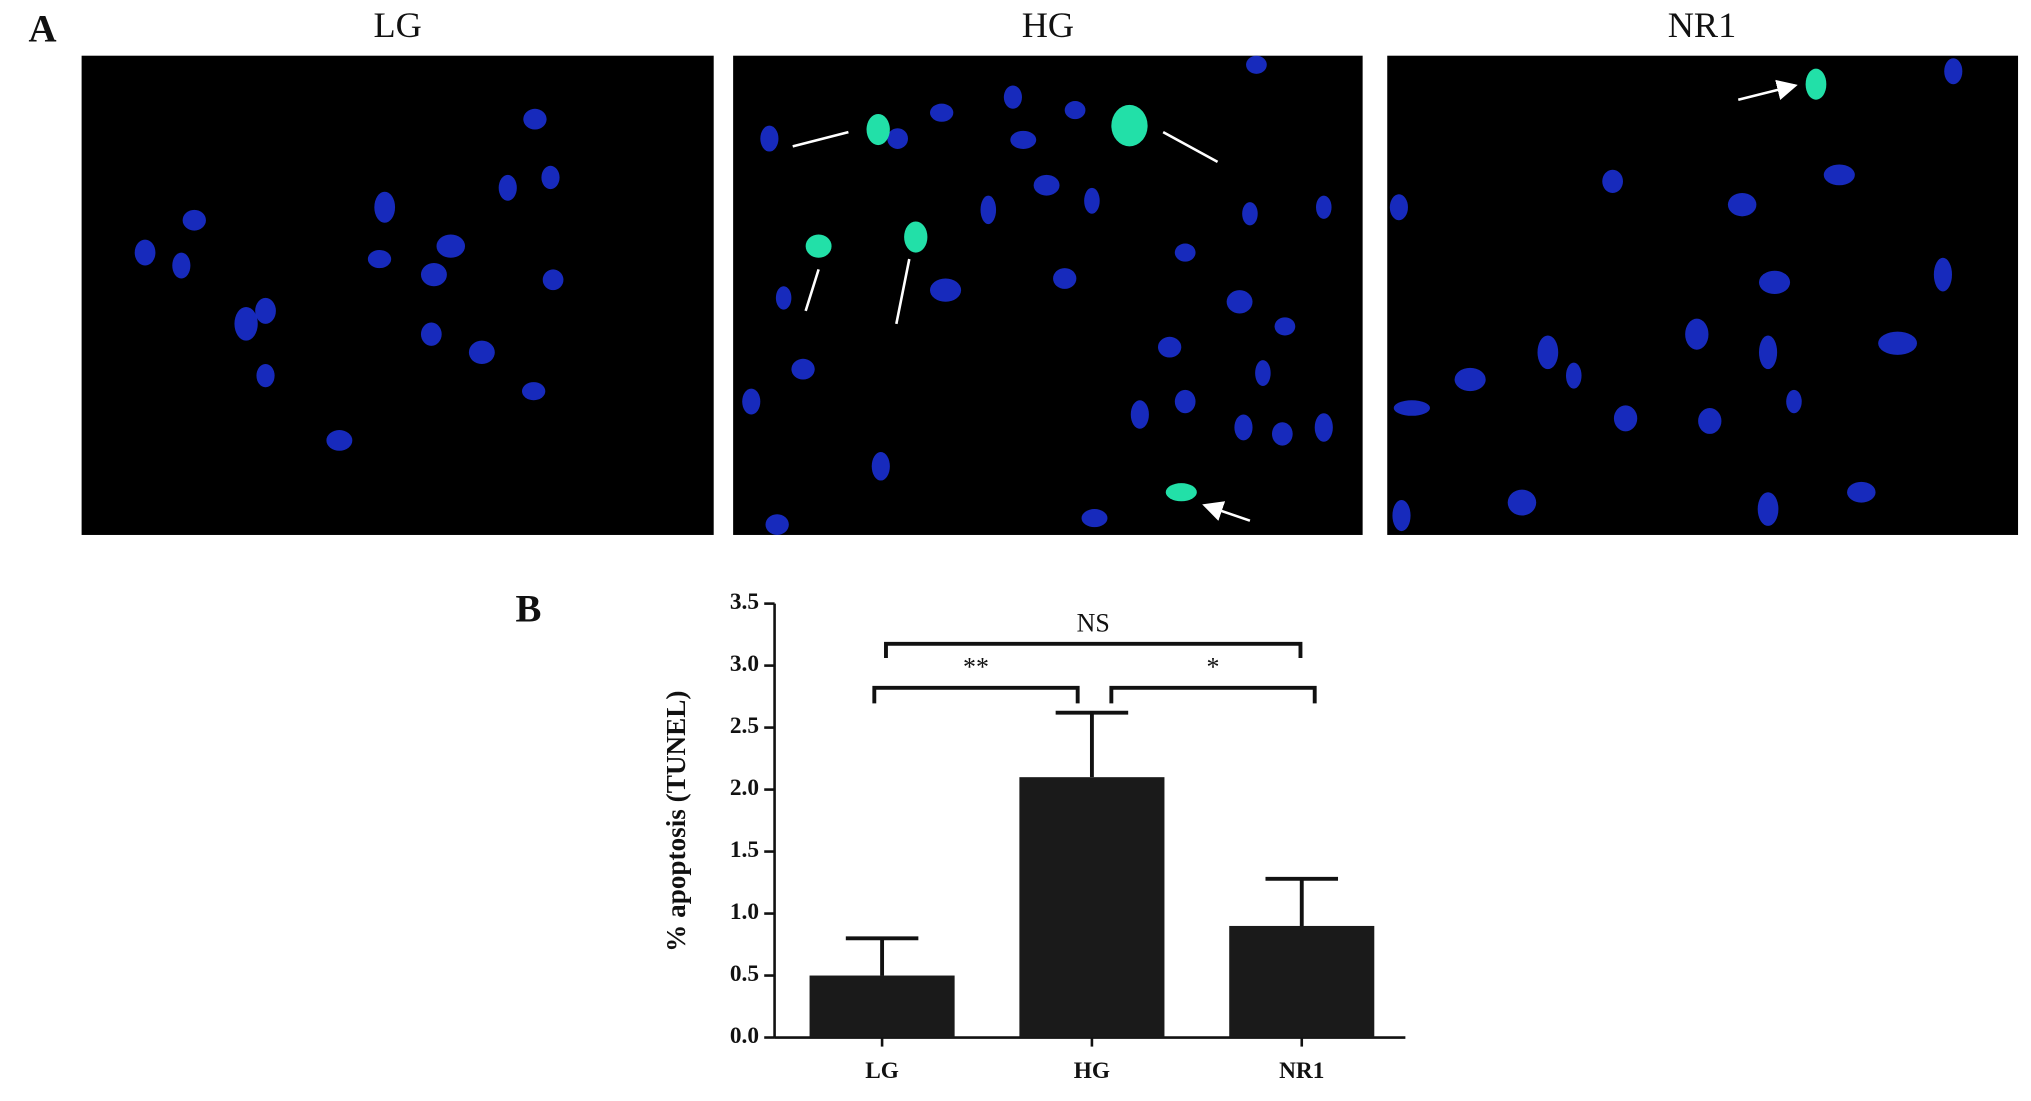  I want to click on x-tick-label: NR1, so click(1301, 1071).